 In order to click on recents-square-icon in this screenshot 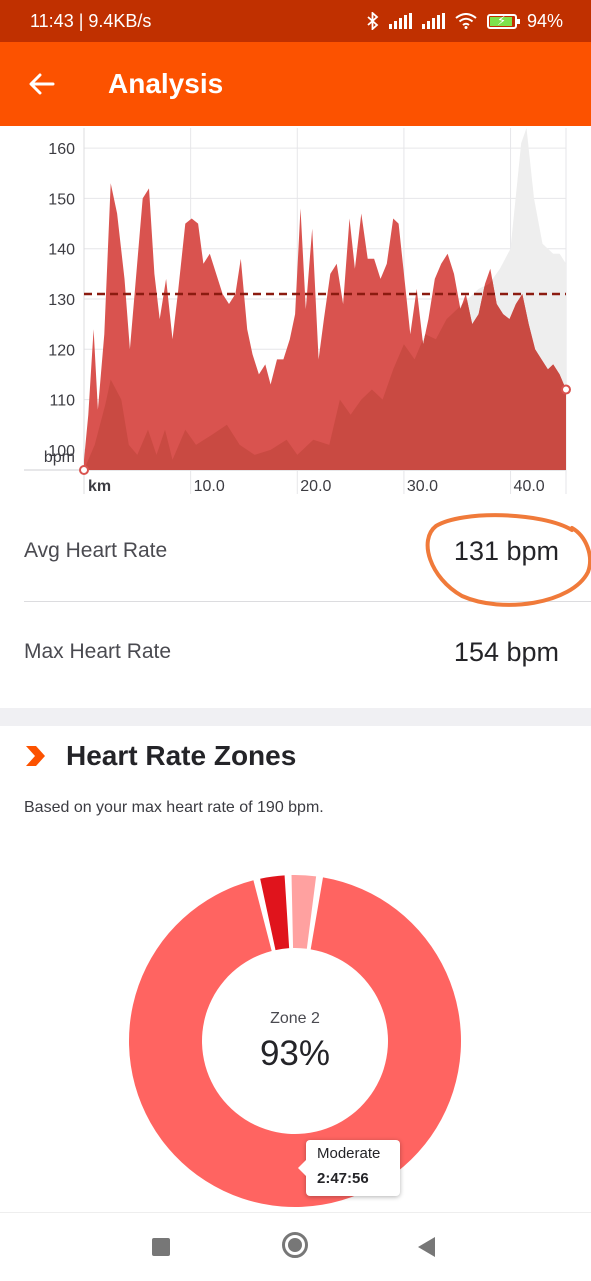, I will do `click(161, 1247)`.